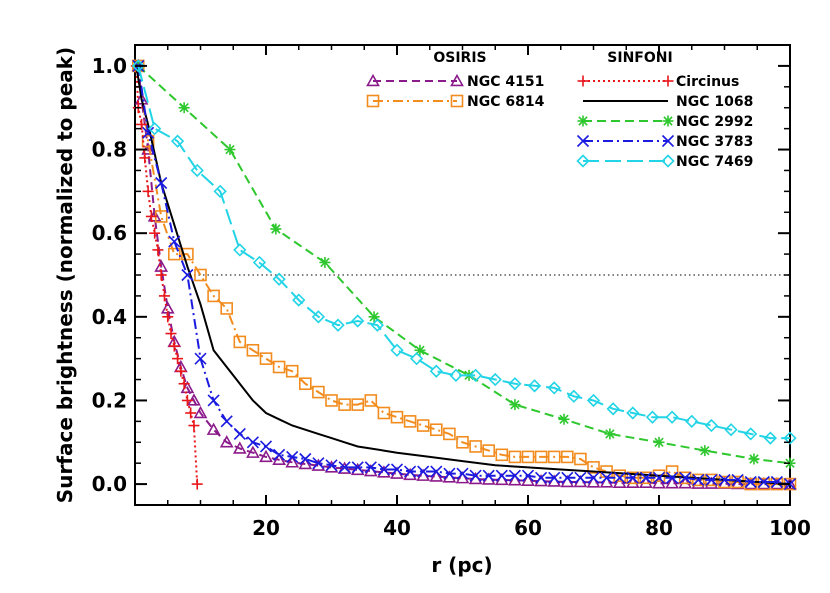 The width and height of the screenshot is (830, 593). What do you see at coordinates (665, 122) in the screenshot?
I see `legend-entry-ngc-2992: NGC 2992` at bounding box center [665, 122].